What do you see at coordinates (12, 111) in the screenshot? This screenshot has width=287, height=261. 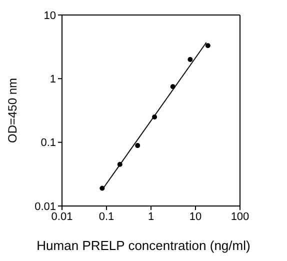 I see `y-axis-title: OD=450 nm` at bounding box center [12, 111].